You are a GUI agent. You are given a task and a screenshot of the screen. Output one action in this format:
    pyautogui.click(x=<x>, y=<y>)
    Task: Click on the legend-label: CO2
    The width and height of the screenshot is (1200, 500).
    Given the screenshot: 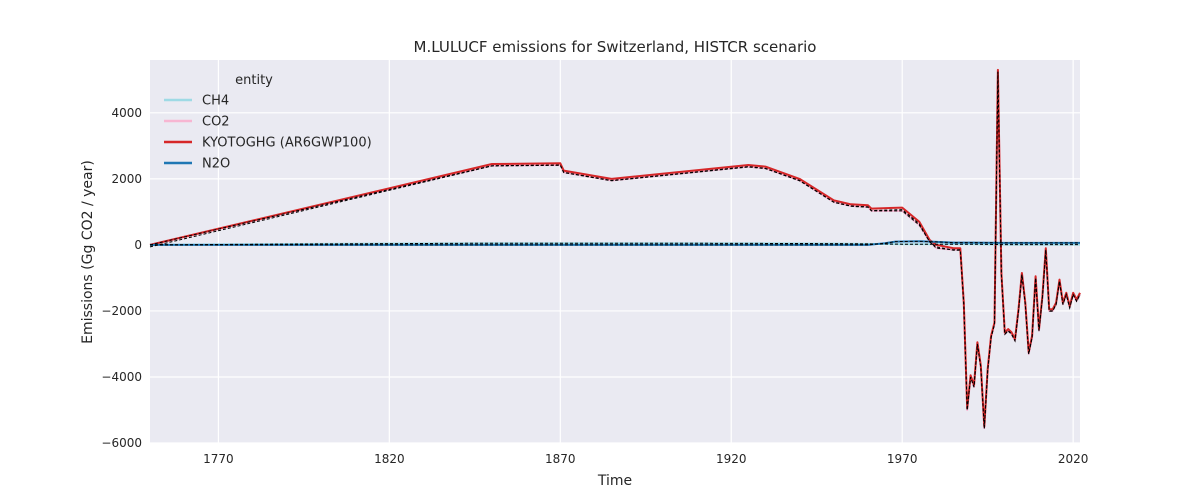 What is the action you would take?
    pyautogui.click(x=216, y=122)
    